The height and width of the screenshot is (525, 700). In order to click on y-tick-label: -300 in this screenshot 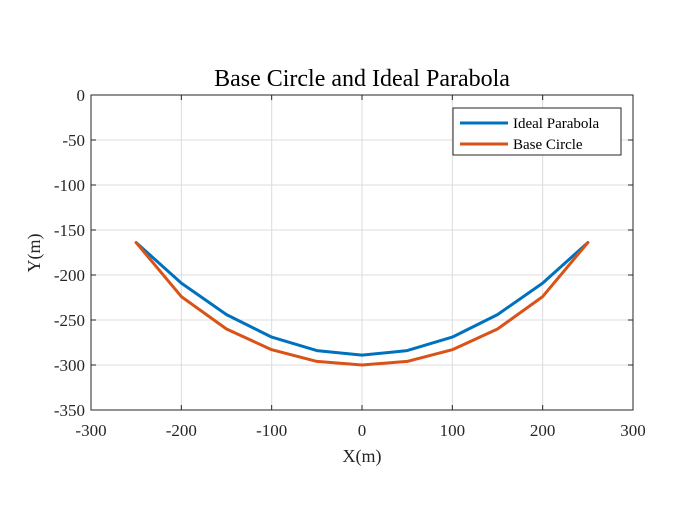, I will do `click(69, 365)`.